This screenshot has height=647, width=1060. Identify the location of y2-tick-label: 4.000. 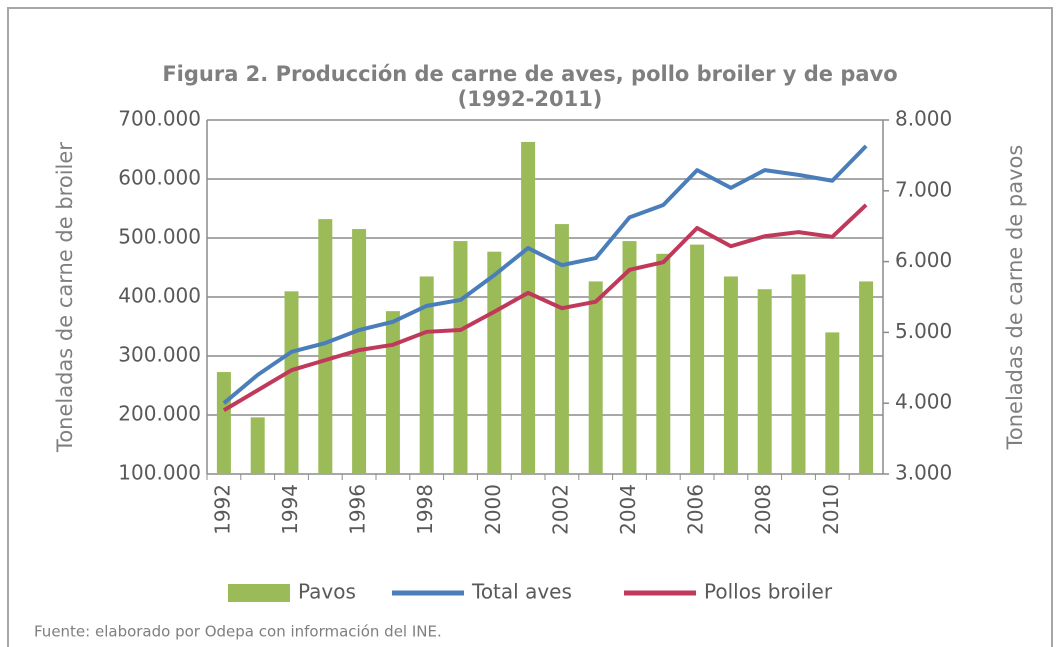
(923, 402).